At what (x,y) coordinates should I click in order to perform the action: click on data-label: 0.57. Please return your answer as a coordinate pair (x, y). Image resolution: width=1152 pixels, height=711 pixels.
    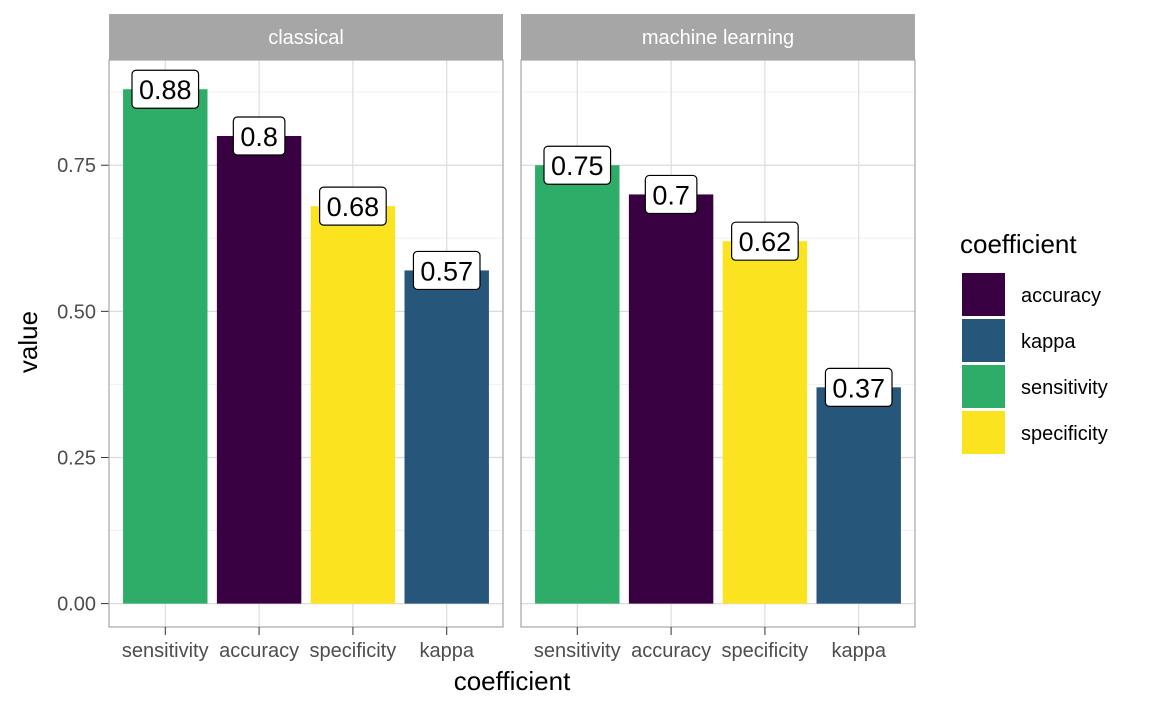
    Looking at the image, I should click on (446, 271).